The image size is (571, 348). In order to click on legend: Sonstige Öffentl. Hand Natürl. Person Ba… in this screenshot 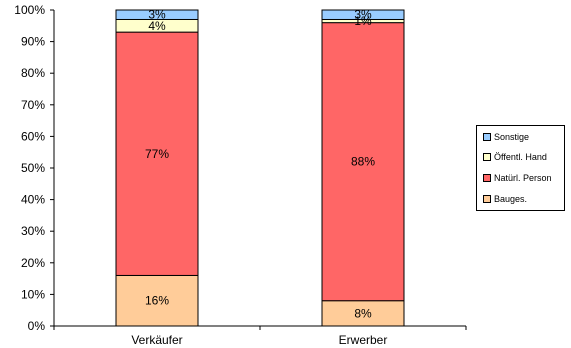, I will do `click(520, 168)`.